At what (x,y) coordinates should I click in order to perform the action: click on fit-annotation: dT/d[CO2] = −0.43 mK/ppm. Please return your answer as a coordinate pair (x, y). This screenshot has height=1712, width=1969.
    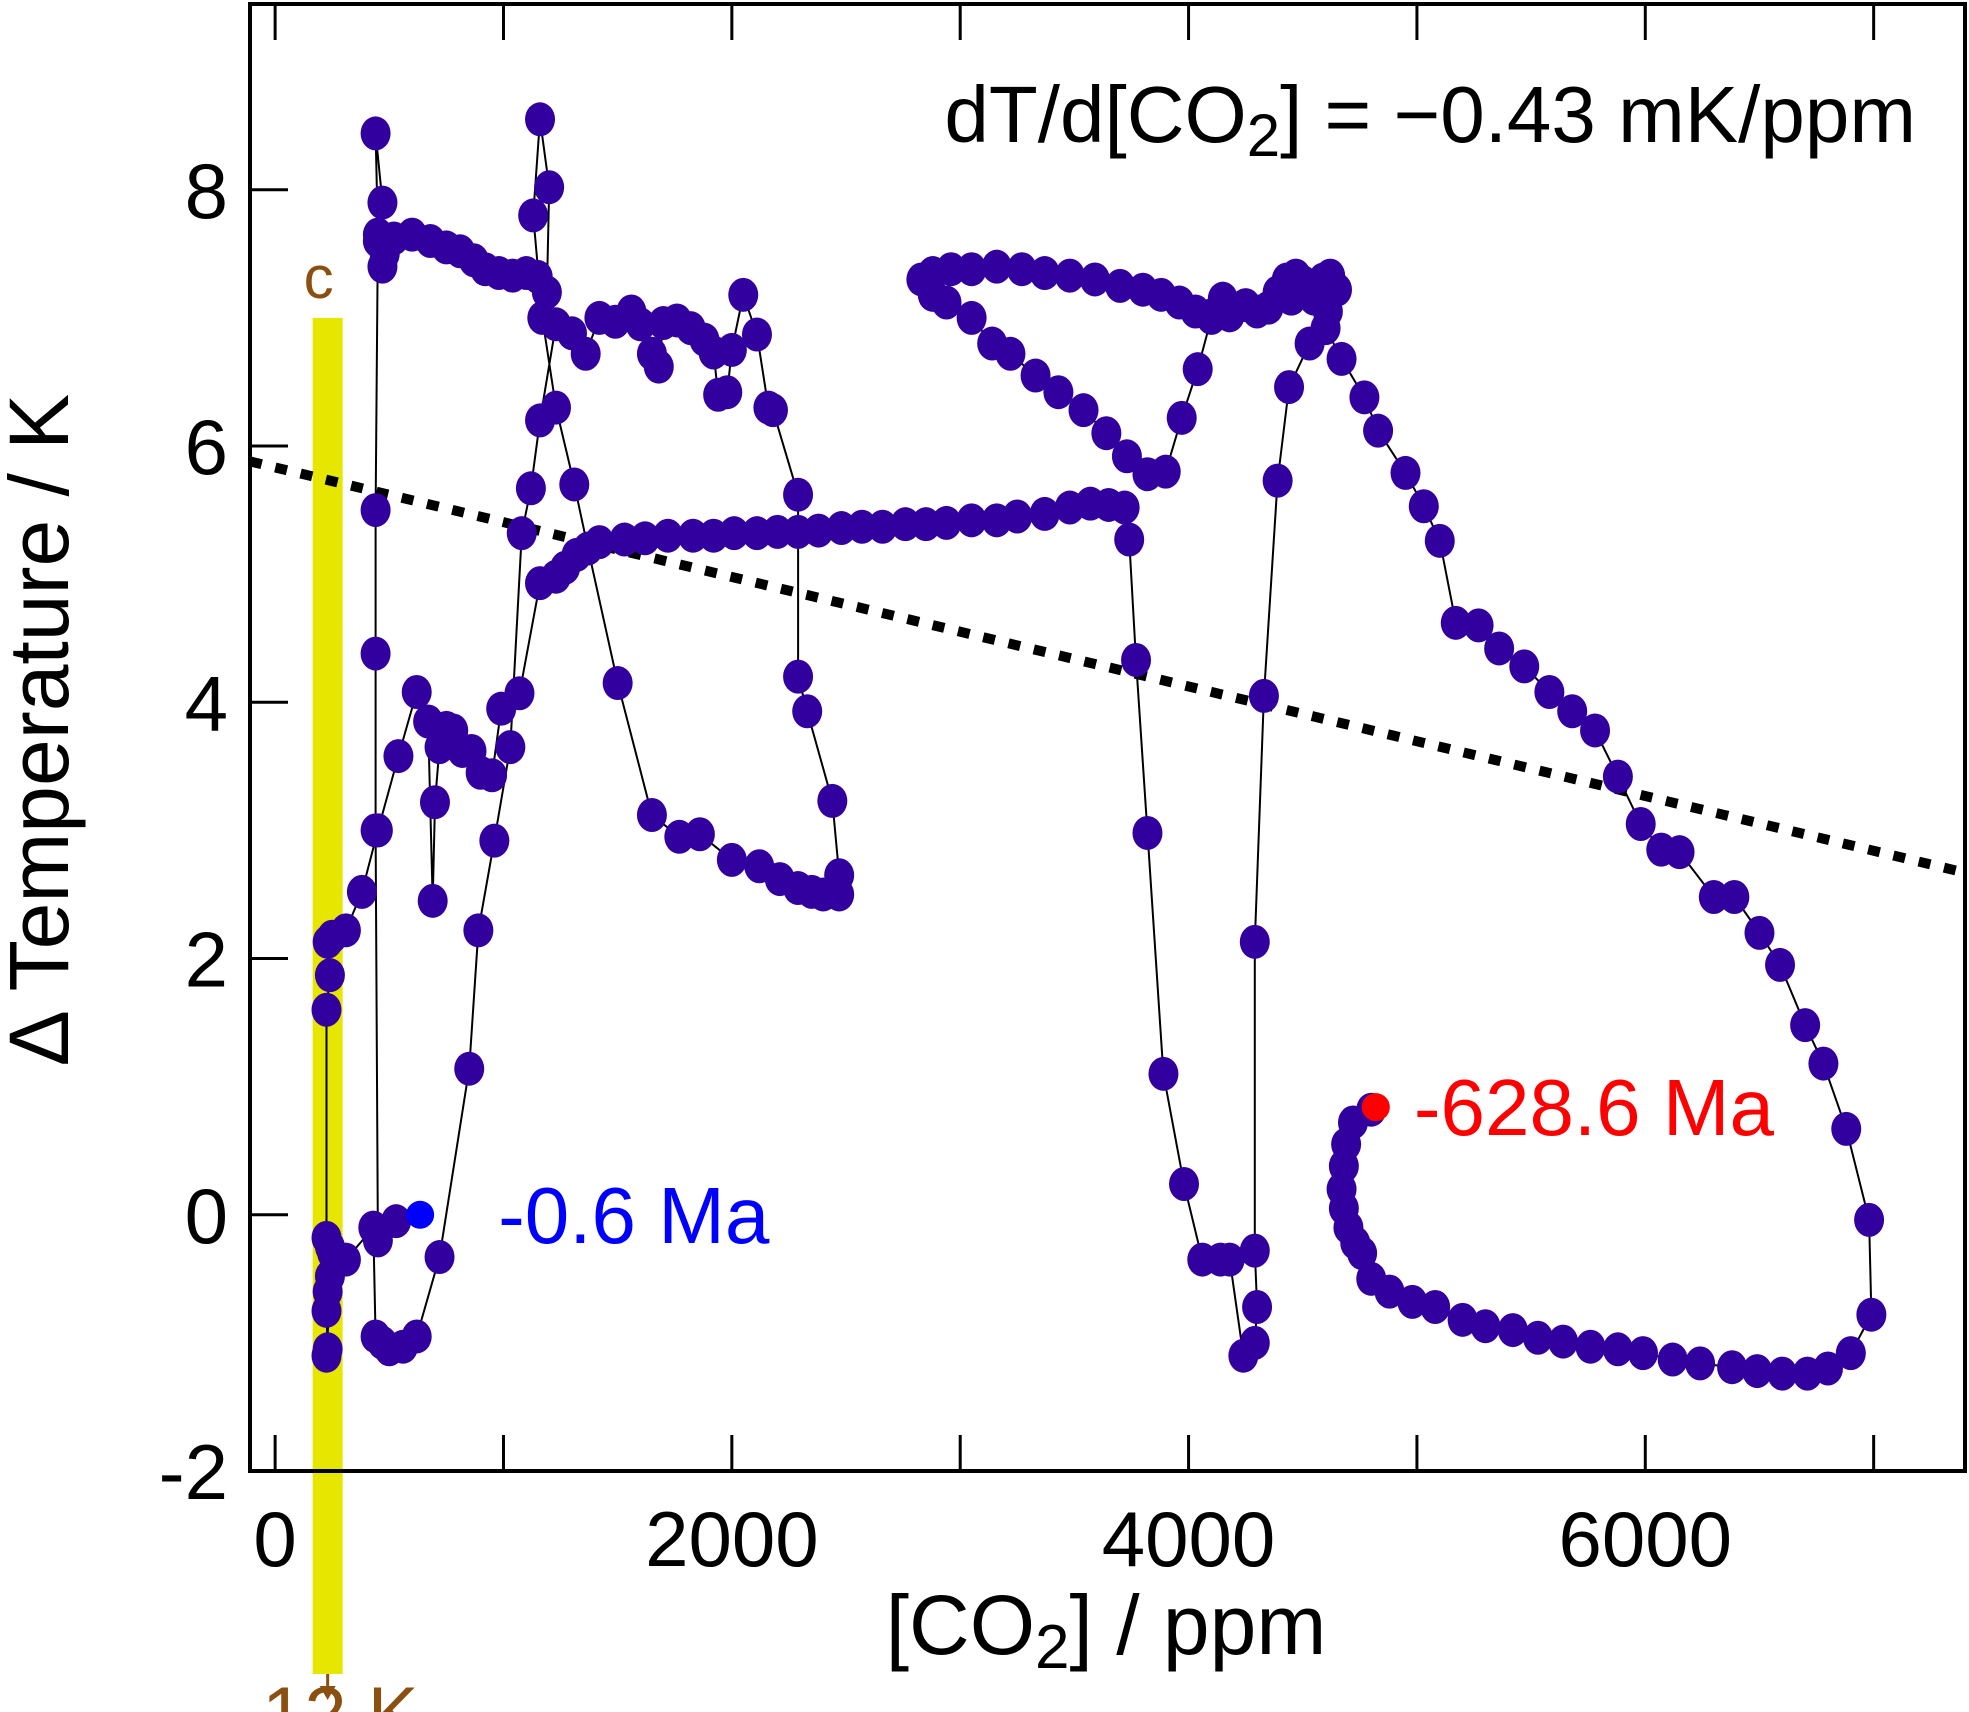
    Looking at the image, I should click on (1430, 119).